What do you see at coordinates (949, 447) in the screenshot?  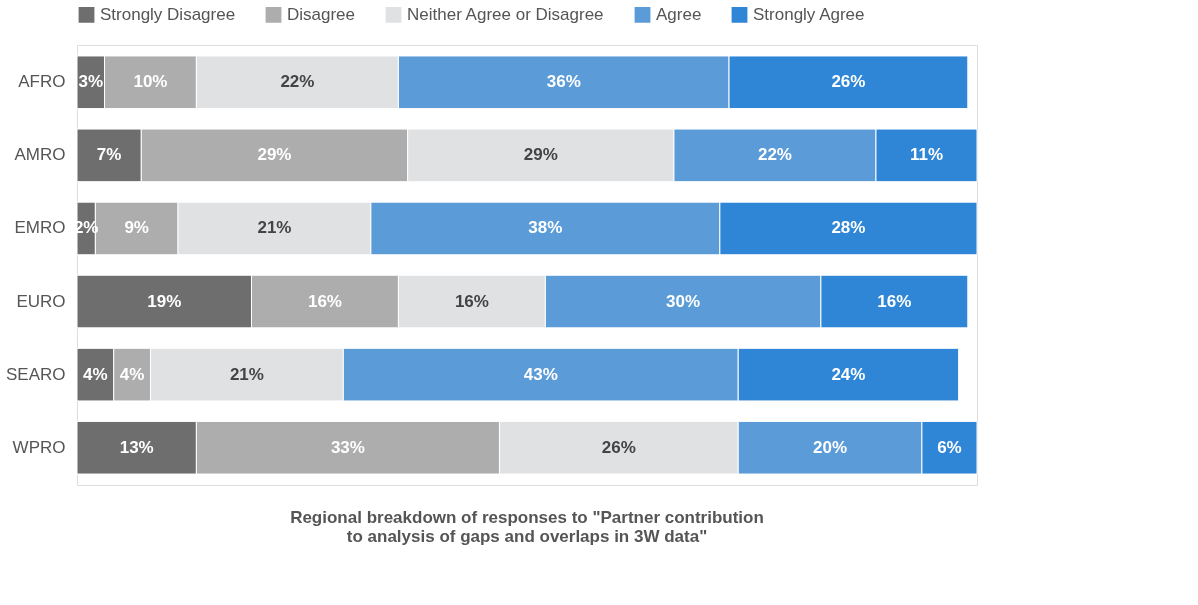 I see `data-label: 6%` at bounding box center [949, 447].